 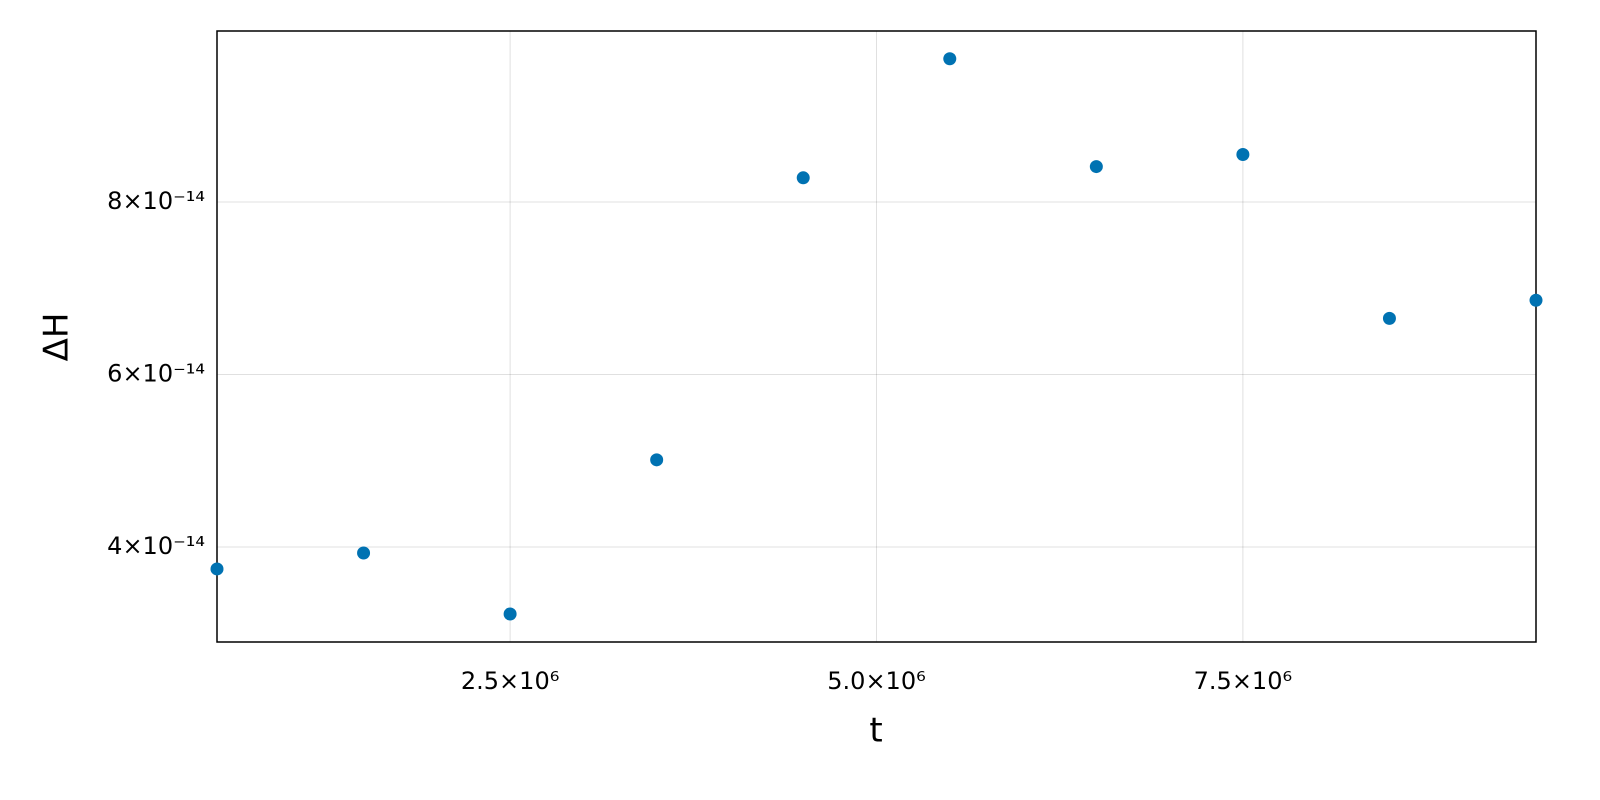 What do you see at coordinates (876, 681) in the screenshot?
I see `x-tick-label: 5.0×10⁶` at bounding box center [876, 681].